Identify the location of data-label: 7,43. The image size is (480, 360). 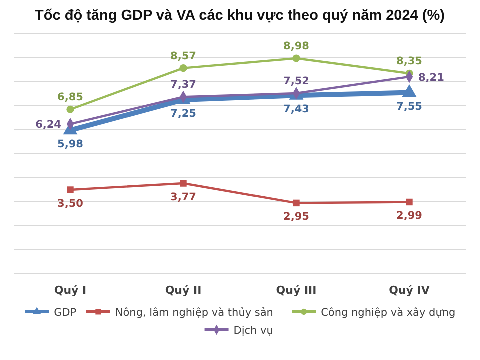
(297, 110).